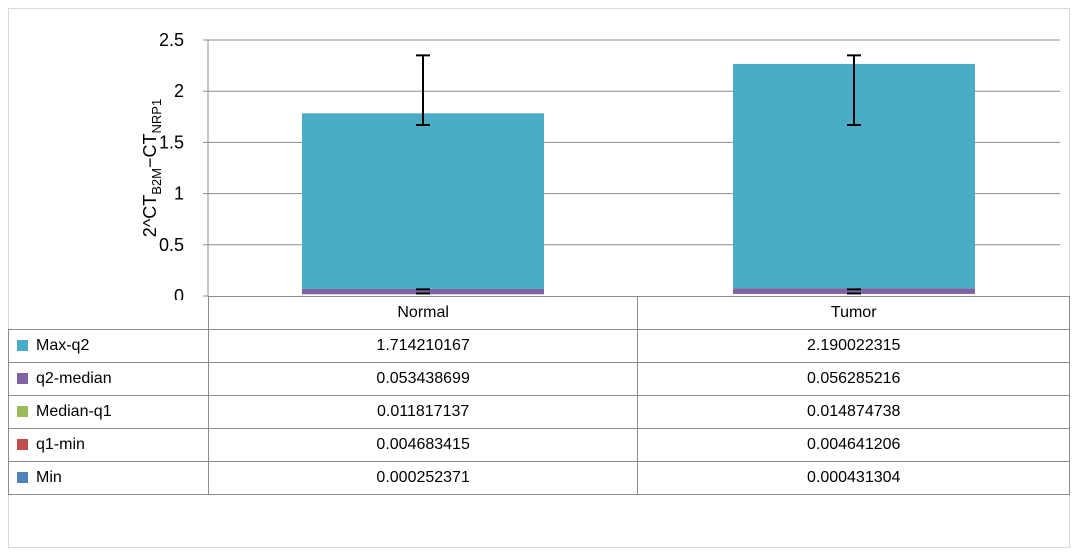 This screenshot has width=1079, height=557. What do you see at coordinates (156, 181) in the screenshot?
I see `y-label-sub1: B2M` at bounding box center [156, 181].